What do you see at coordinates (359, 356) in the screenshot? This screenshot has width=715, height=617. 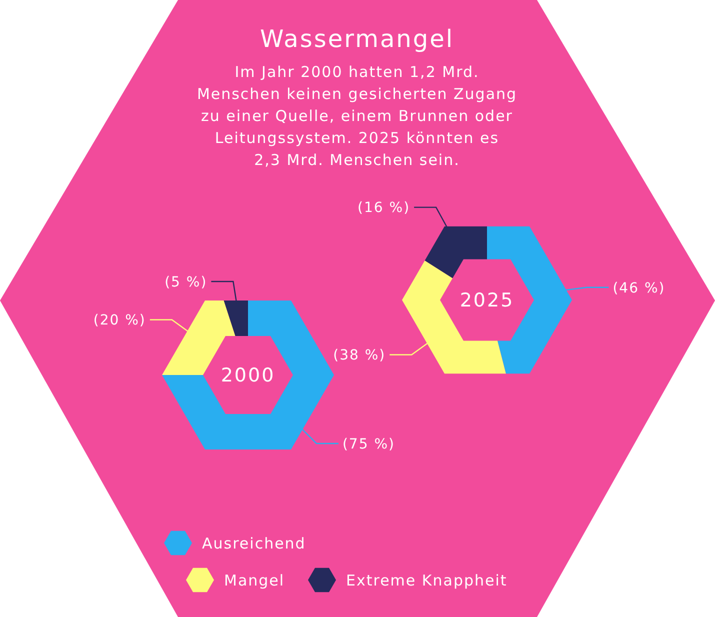 I see `data-label: (38 %)` at bounding box center [359, 356].